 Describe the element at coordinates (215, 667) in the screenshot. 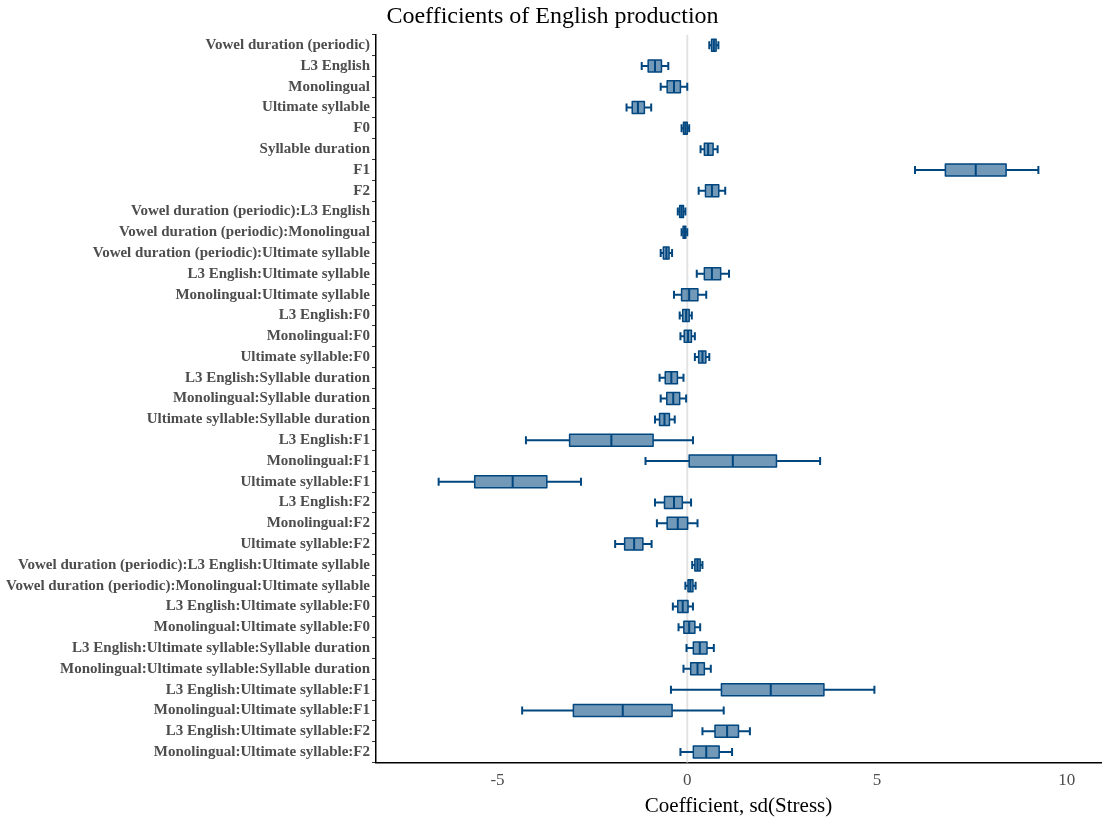

I see `y-tick-label: Monolingual:Ultimate syllable:Syllable duration` at that location.